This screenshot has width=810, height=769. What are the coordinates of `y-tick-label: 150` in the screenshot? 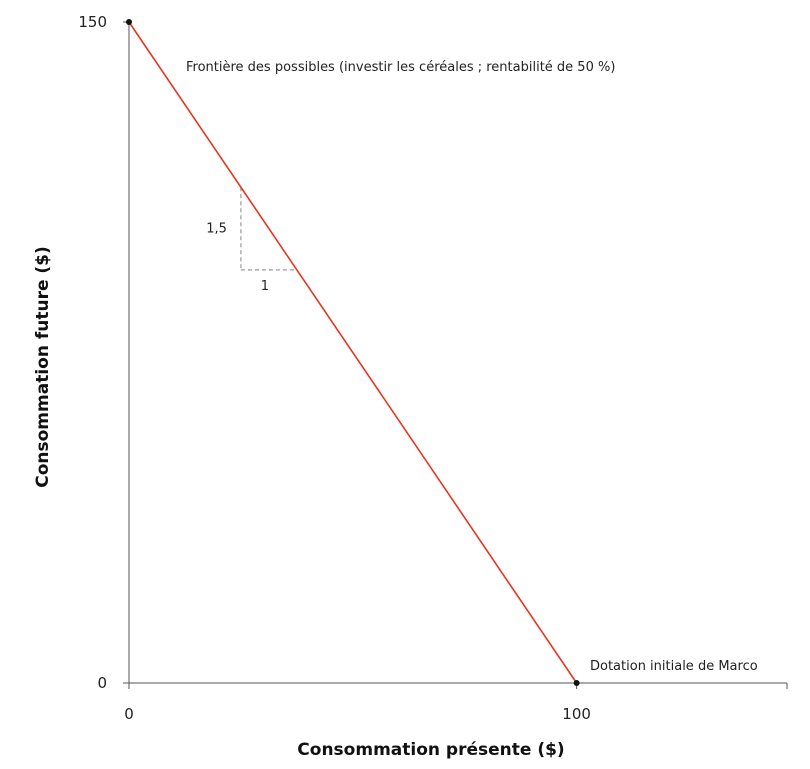 It's located at (92, 22).